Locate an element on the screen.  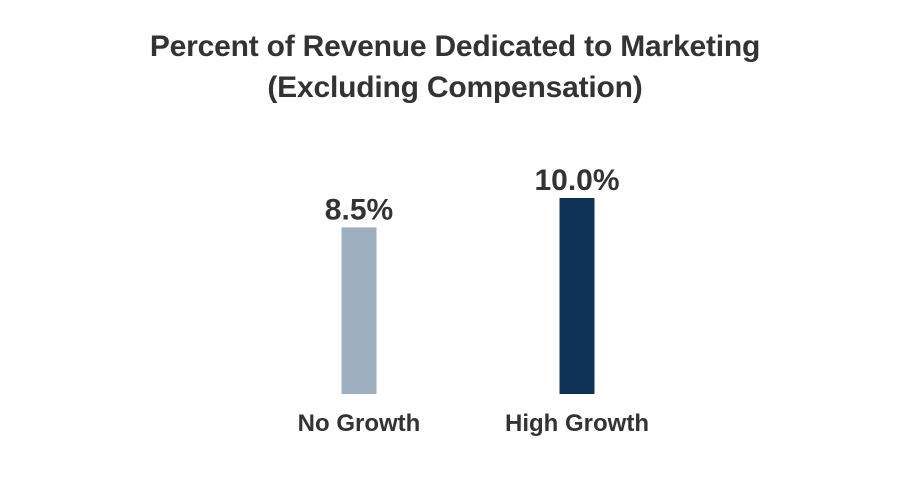
data-label-no-growth: 8.5% is located at coordinates (359, 209).